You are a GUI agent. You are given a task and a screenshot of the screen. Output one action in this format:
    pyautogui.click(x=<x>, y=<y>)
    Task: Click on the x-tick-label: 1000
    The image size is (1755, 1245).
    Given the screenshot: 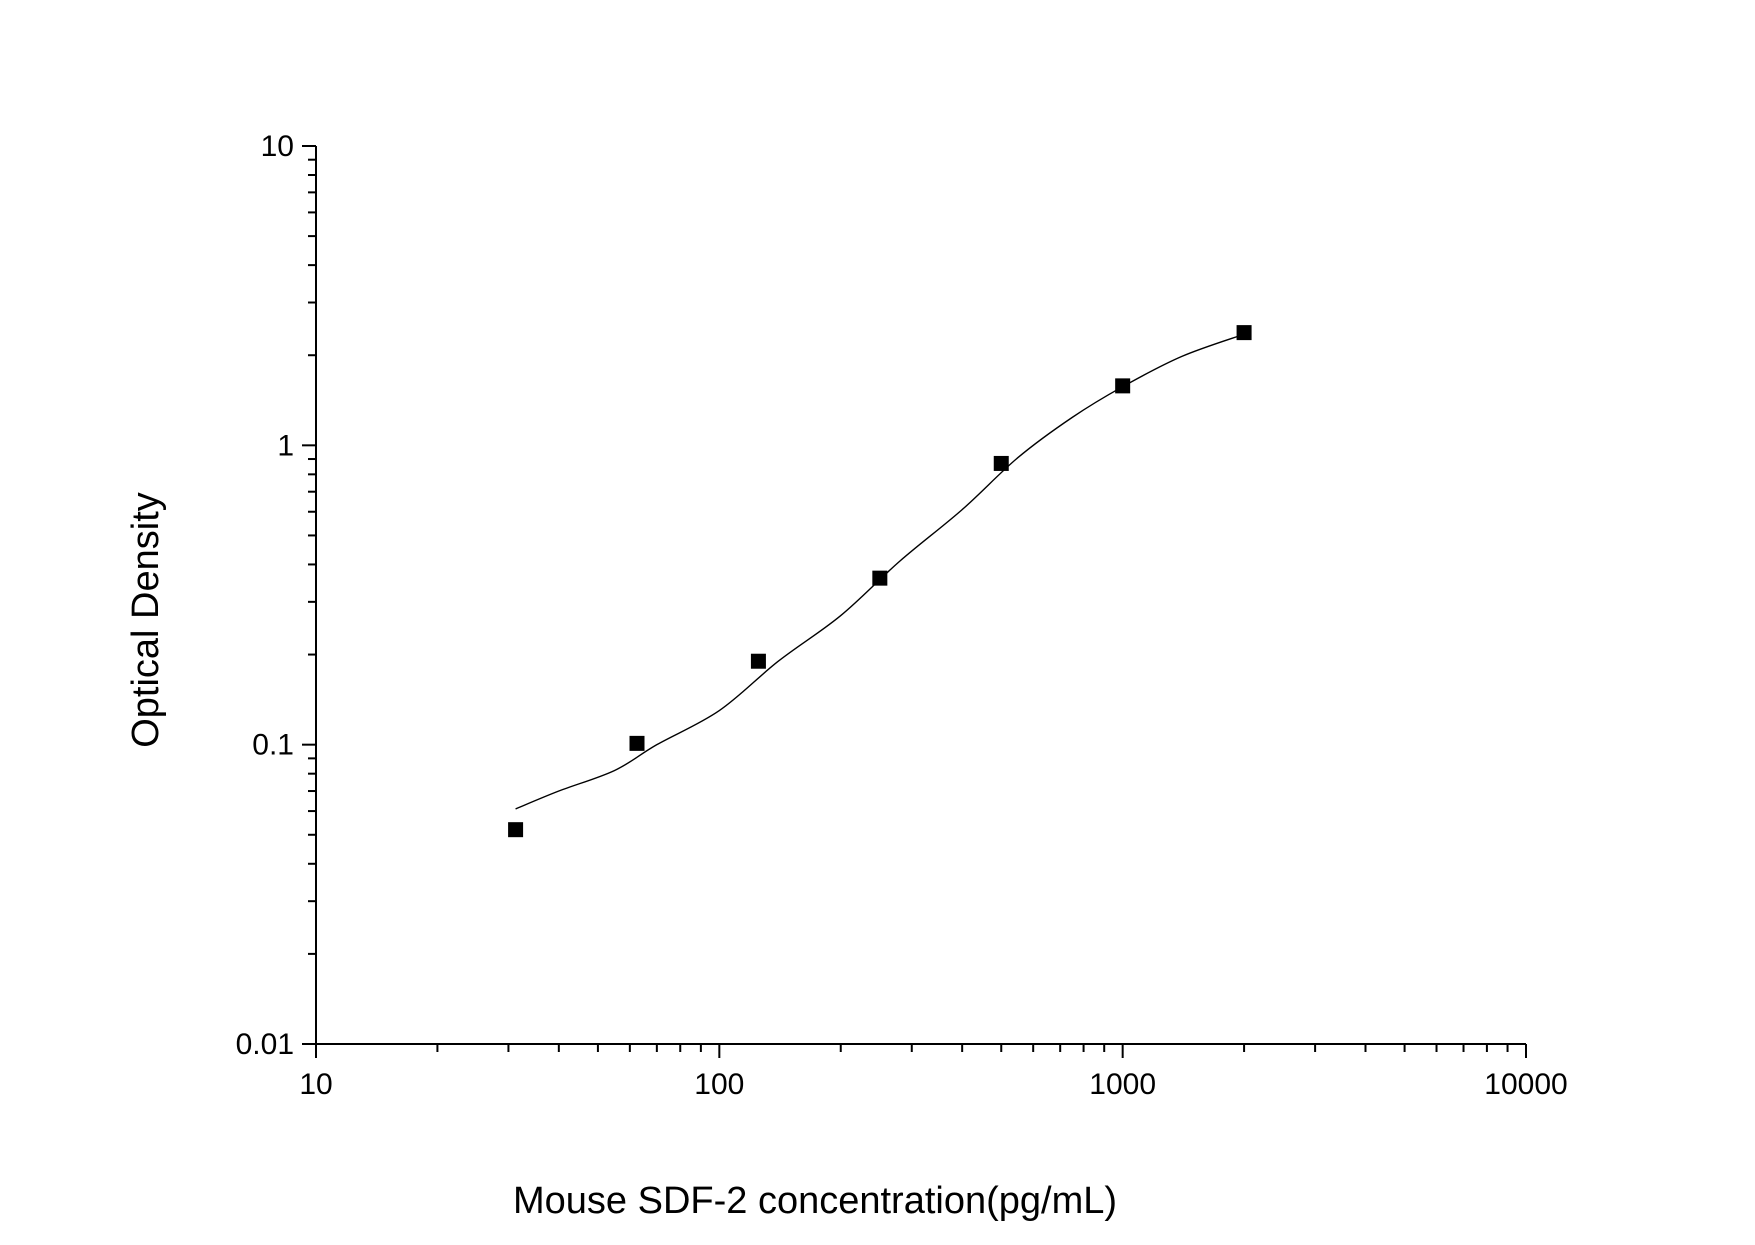 What is the action you would take?
    pyautogui.click(x=1122, y=1084)
    